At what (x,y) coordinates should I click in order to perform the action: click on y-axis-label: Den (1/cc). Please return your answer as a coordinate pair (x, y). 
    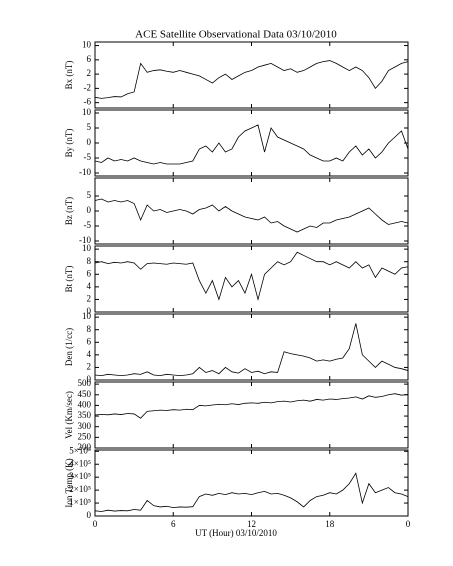
    Looking at the image, I should click on (69, 347).